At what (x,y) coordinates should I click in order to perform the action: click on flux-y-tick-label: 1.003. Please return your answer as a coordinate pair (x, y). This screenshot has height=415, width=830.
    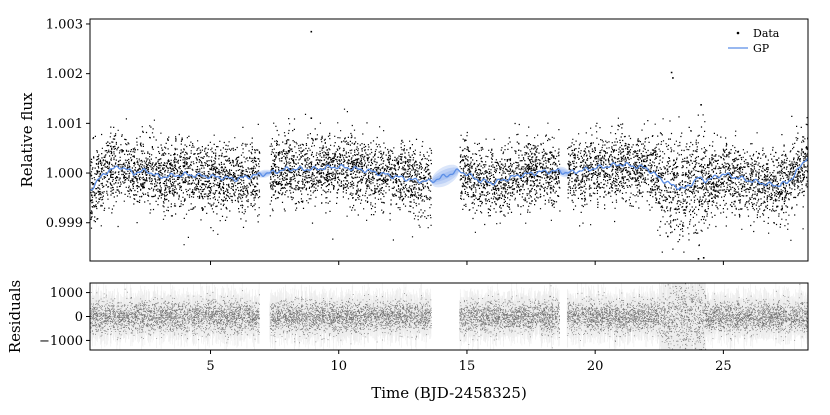
    Looking at the image, I should click on (64, 24).